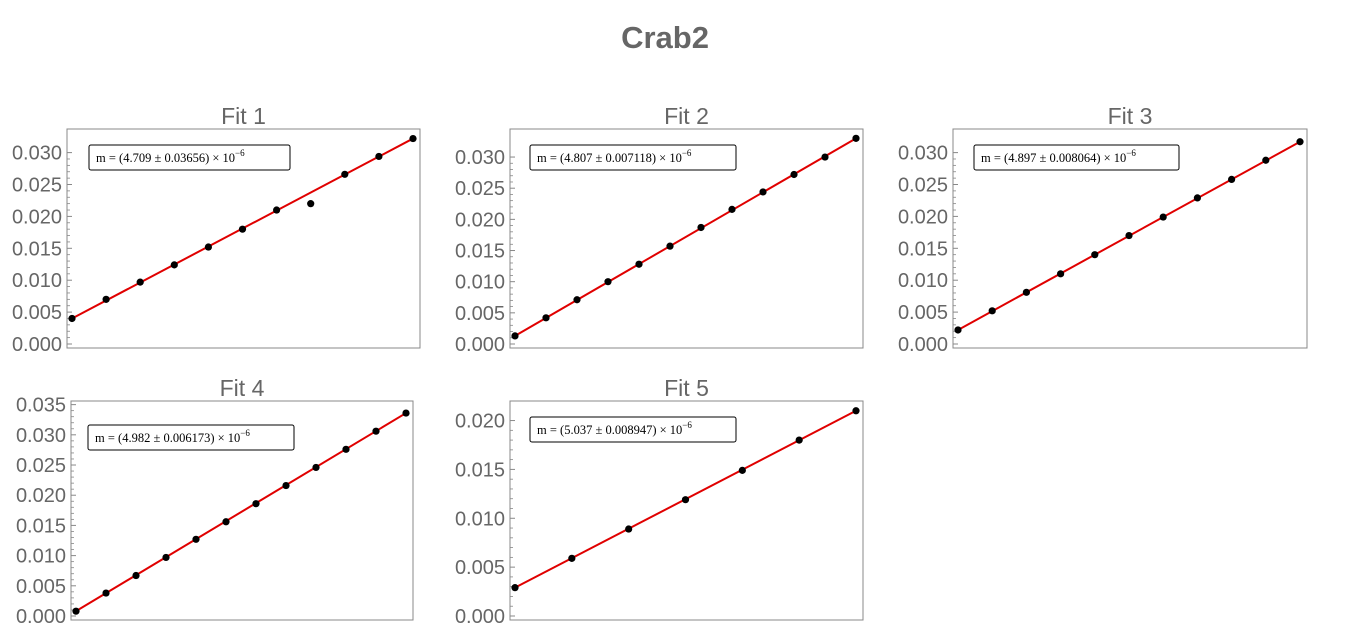 The height and width of the screenshot is (639, 1370). I want to click on panel-title: Fit 3, so click(1130, 116).